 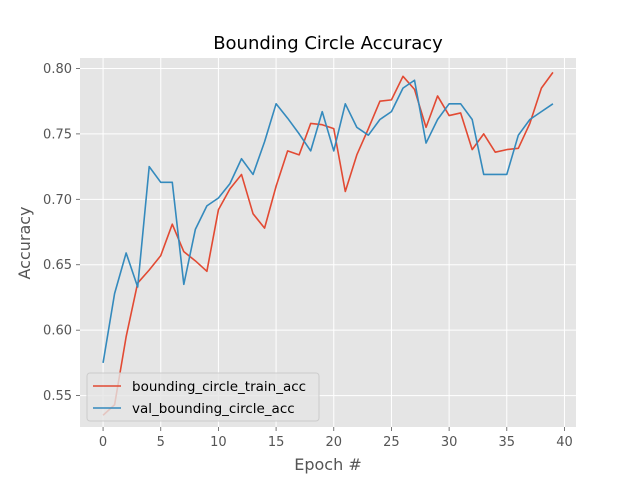 What do you see at coordinates (328, 43) in the screenshot?
I see `chart-title: Bounding Circle Accuracy` at bounding box center [328, 43].